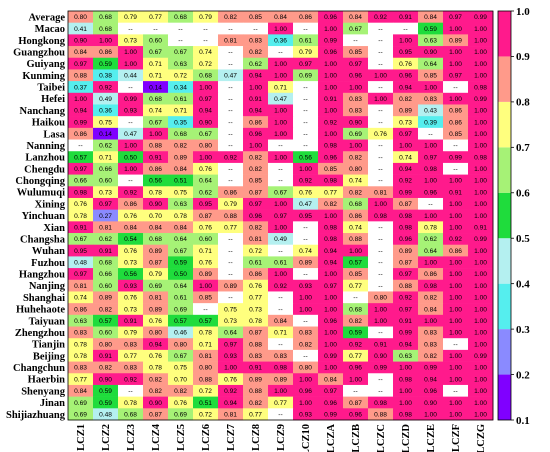 The width and height of the screenshot is (550, 452). What do you see at coordinates (155, 216) in the screenshot?
I see `cell-value: 0.70` at bounding box center [155, 216].